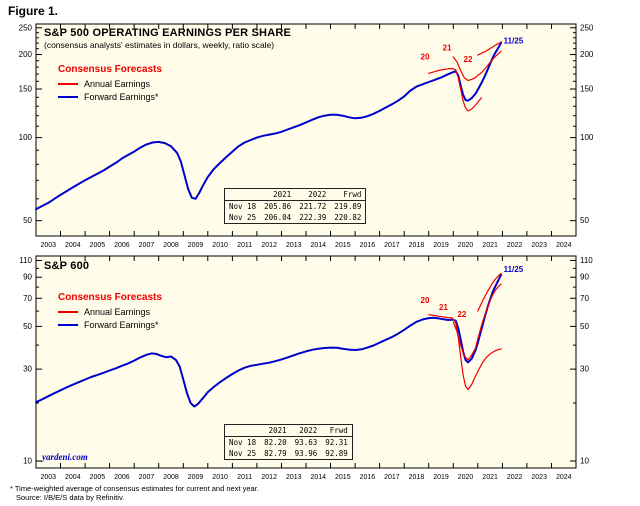 This screenshot has width=640, height=506. What do you see at coordinates (26, 27) in the screenshot?
I see `y-axis-label-left: 250` at bounding box center [26, 27].